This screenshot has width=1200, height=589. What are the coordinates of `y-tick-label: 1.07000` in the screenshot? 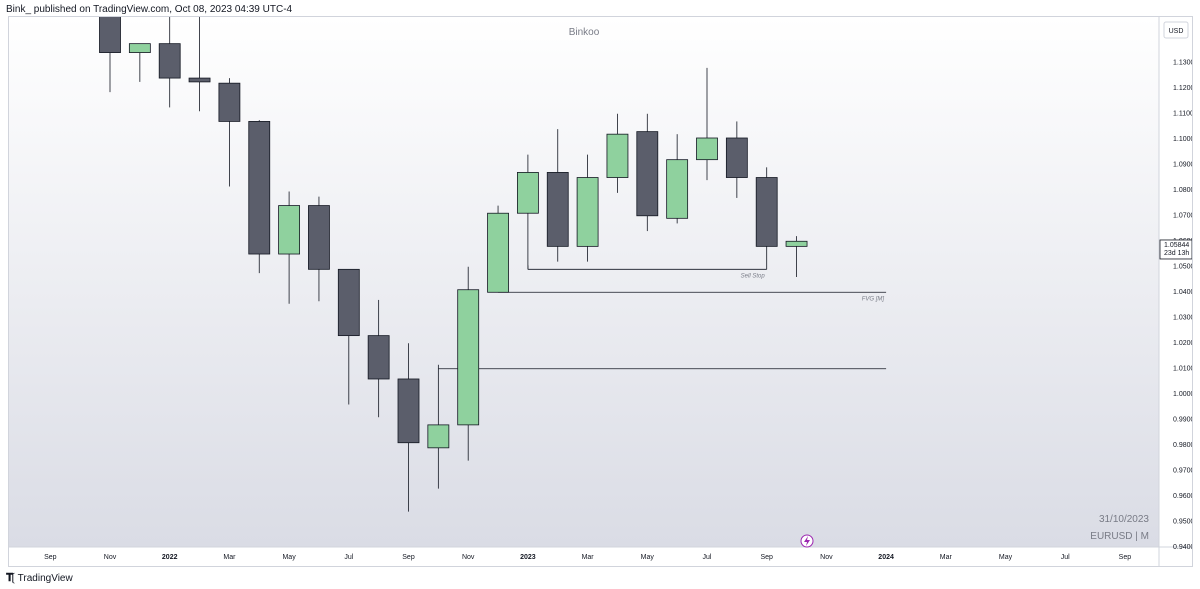 It's located at (1182, 216).